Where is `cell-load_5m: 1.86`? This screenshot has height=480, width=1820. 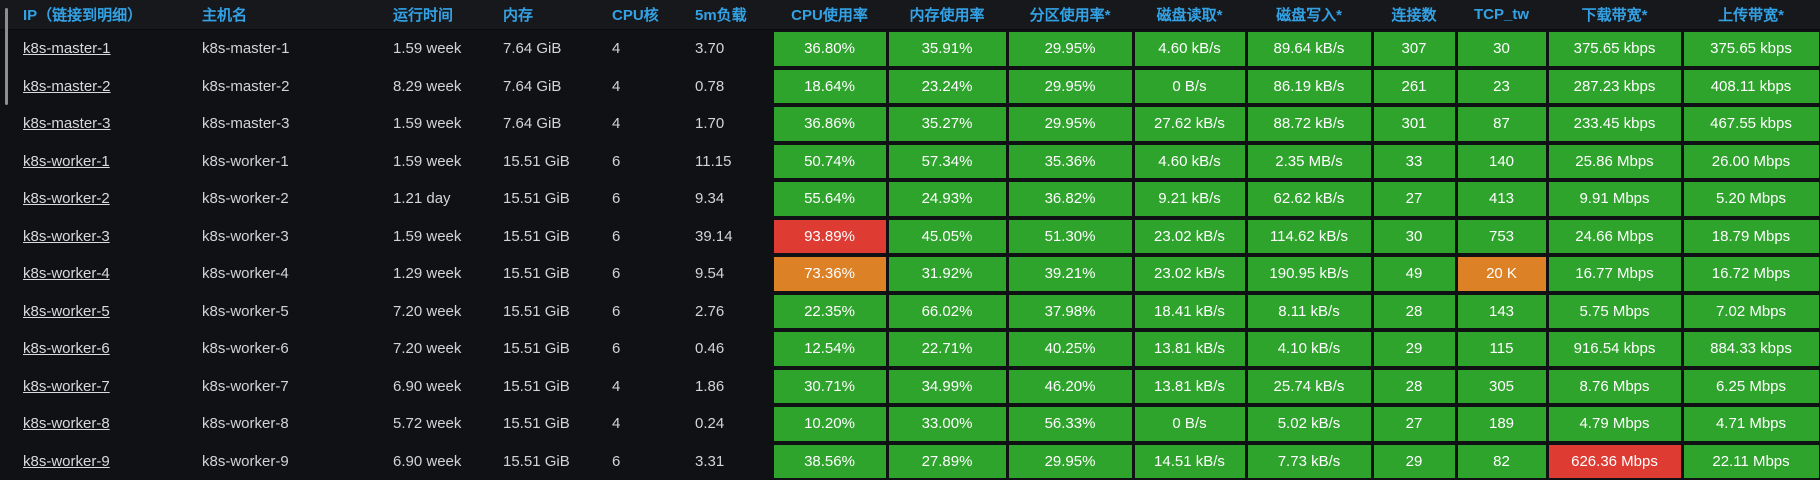
cell-load_5m: 1.86 is located at coordinates (710, 386).